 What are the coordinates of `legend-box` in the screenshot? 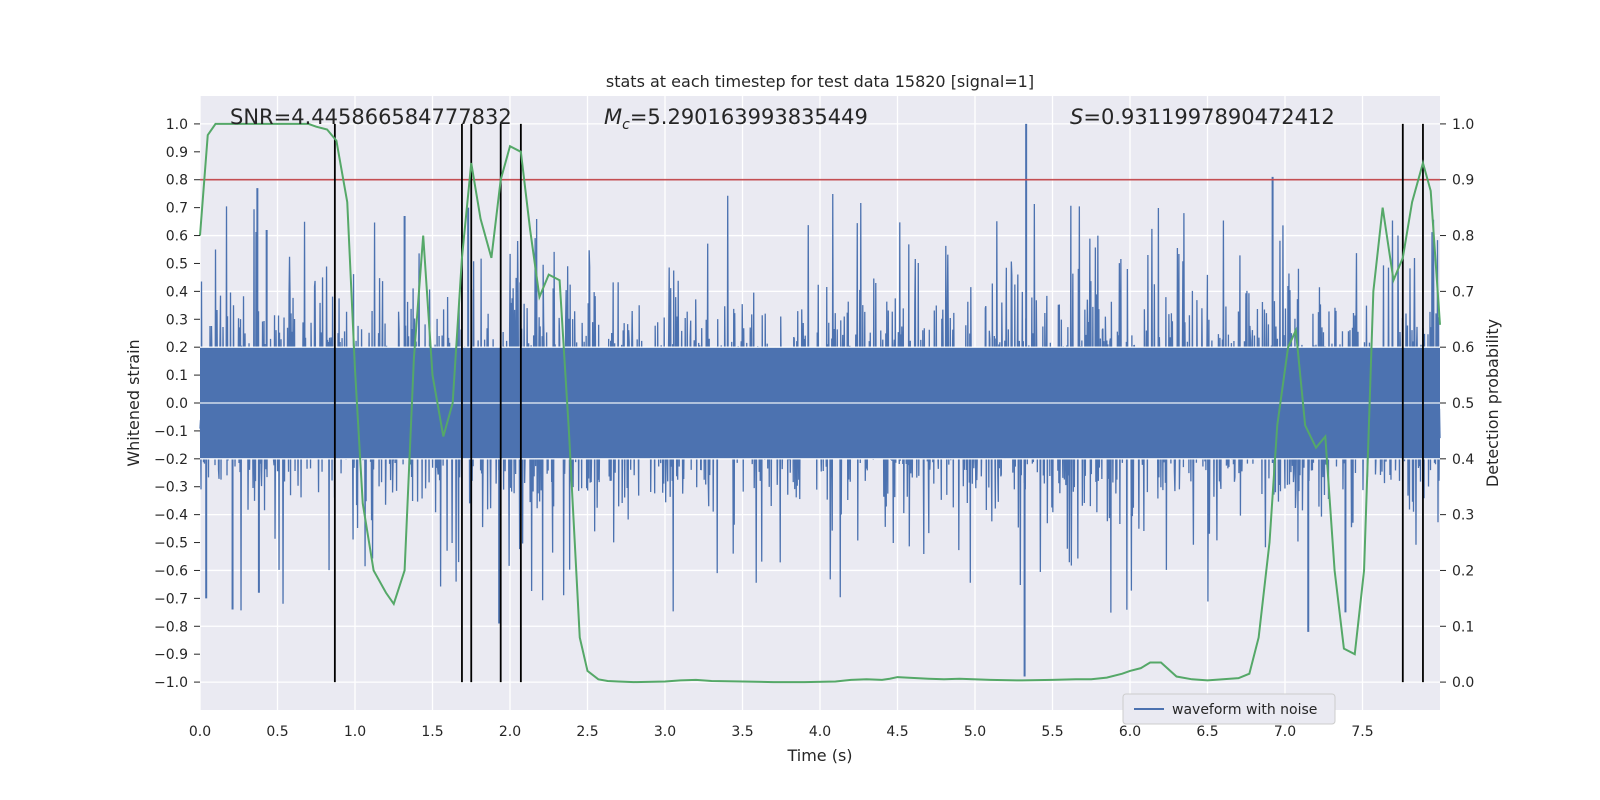 It's located at (1229, 709).